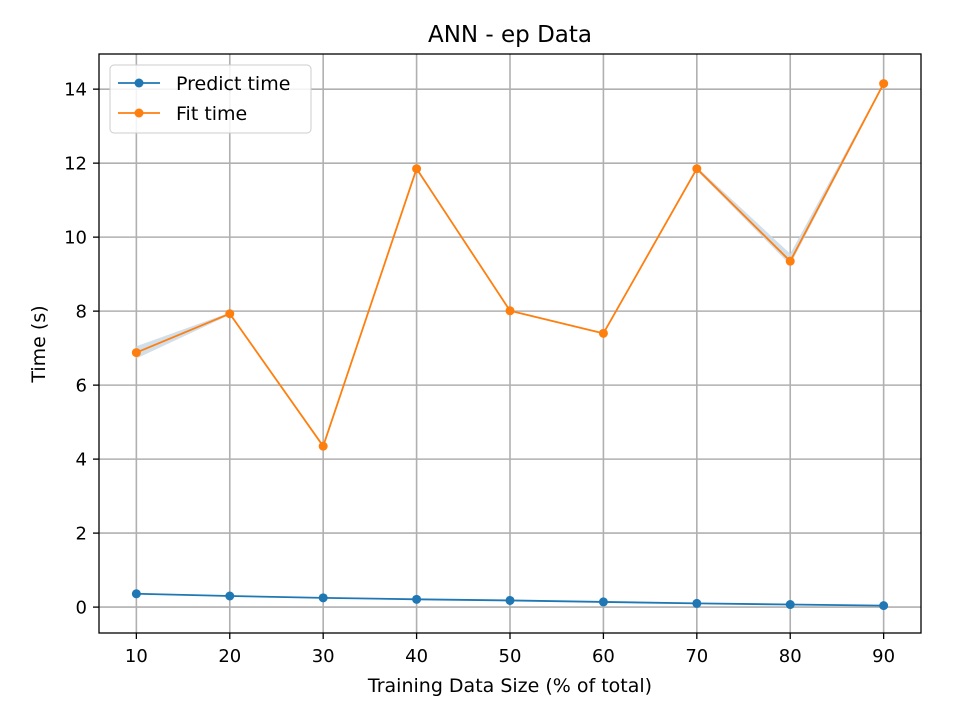 Image resolution: width=960 pixels, height=720 pixels. What do you see at coordinates (233, 84) in the screenshot?
I see `legend-label-predict-time: Predict time` at bounding box center [233, 84].